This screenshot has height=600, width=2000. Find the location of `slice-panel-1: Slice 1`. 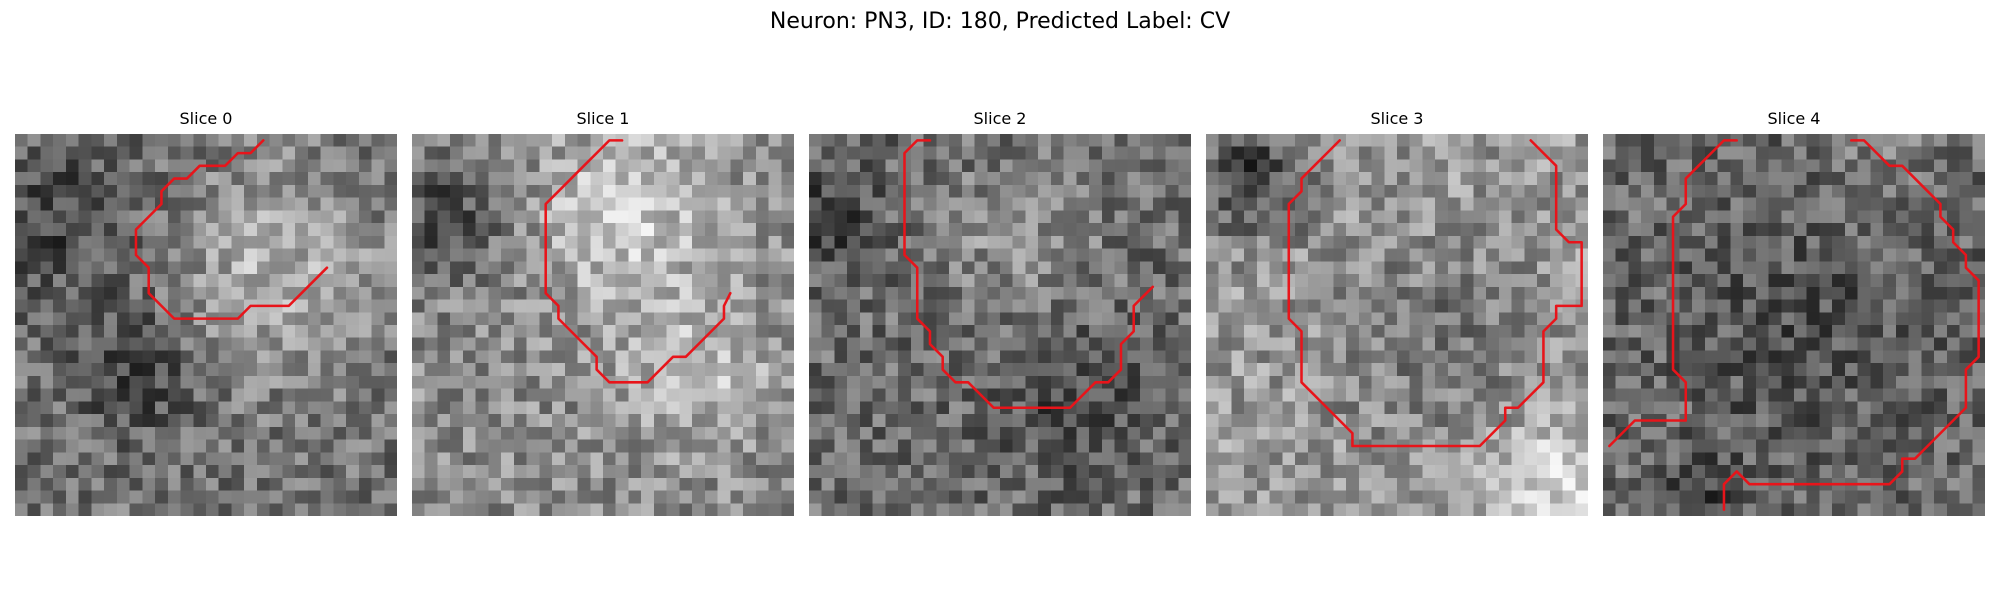

slice-panel-1: Slice 1 is located at coordinates (603, 314).